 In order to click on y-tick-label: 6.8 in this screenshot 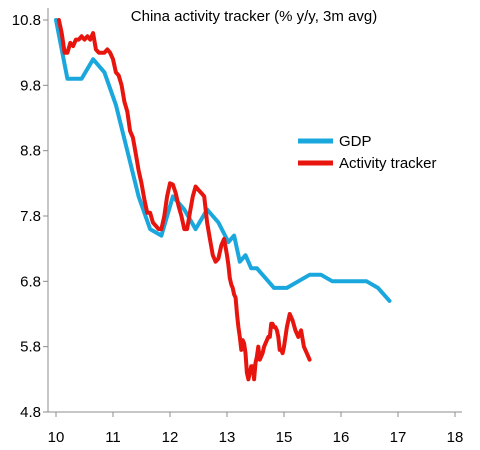, I will do `click(30, 281)`.